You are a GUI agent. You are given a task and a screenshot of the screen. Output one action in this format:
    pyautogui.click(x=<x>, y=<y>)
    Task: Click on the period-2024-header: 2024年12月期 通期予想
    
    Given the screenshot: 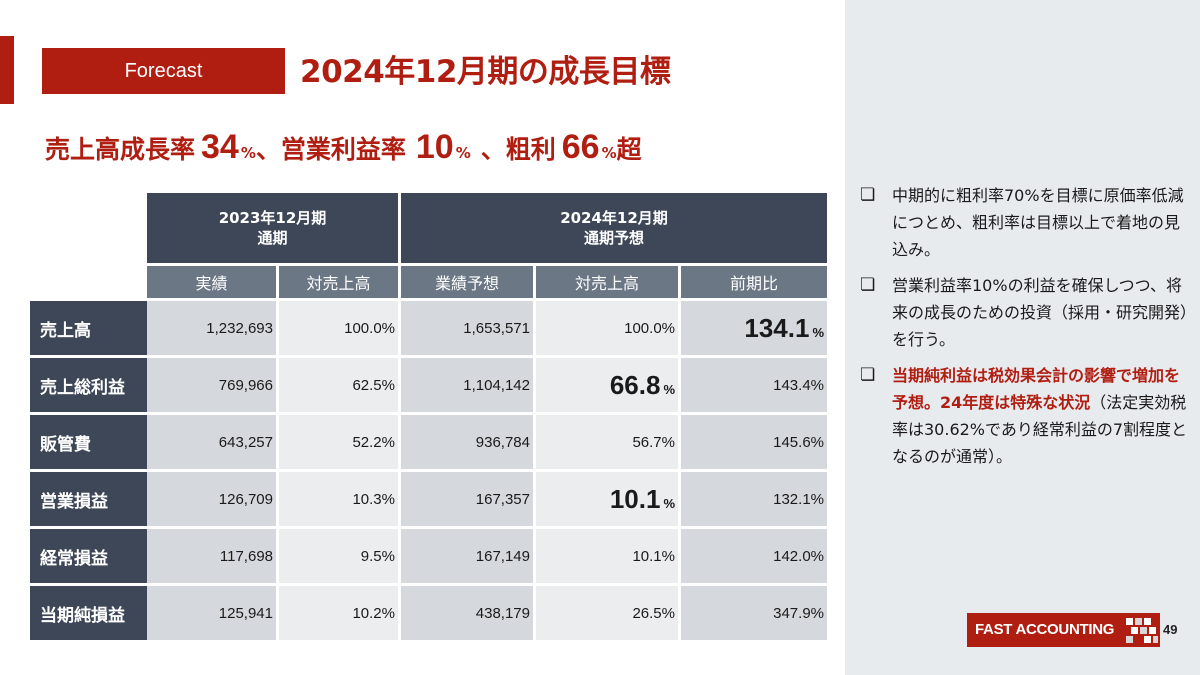 What is the action you would take?
    pyautogui.click(x=614, y=228)
    